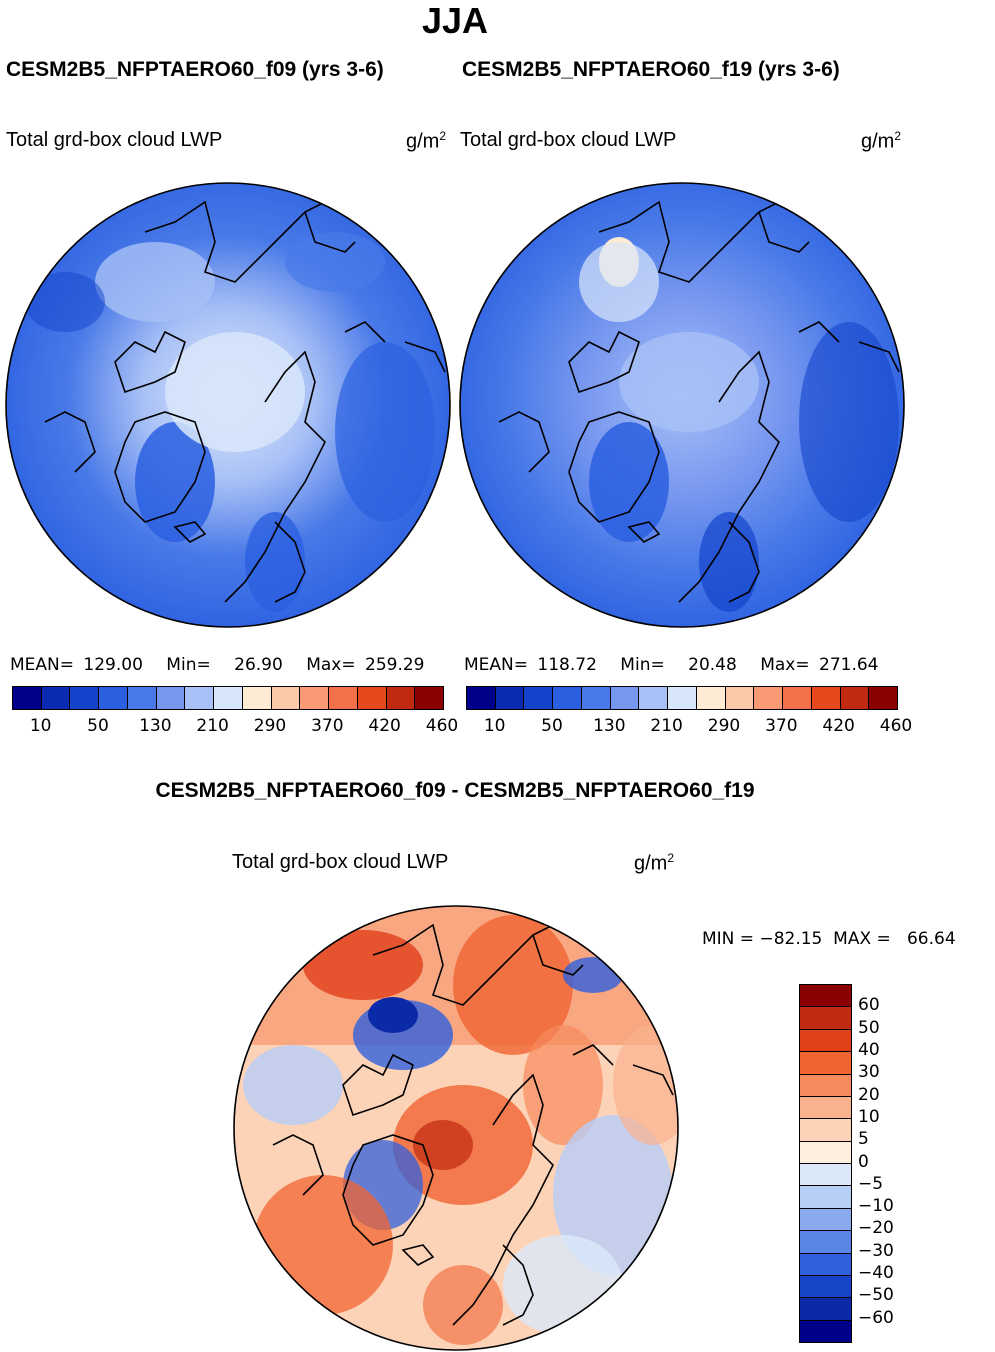  I want to click on colorbar-a, so click(228, 698).